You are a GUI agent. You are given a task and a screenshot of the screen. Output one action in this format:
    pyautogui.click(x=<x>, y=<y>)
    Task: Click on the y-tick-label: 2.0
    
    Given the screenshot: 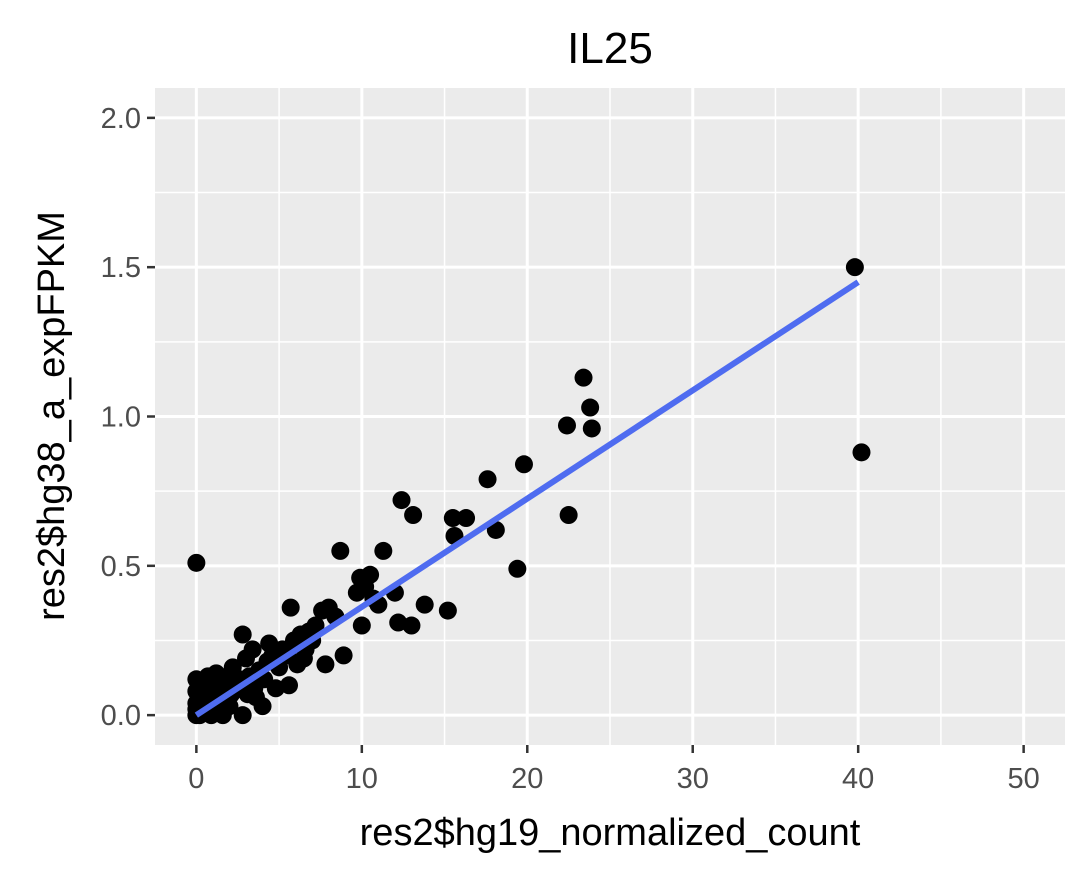 What is the action you would take?
    pyautogui.click(x=121, y=119)
    